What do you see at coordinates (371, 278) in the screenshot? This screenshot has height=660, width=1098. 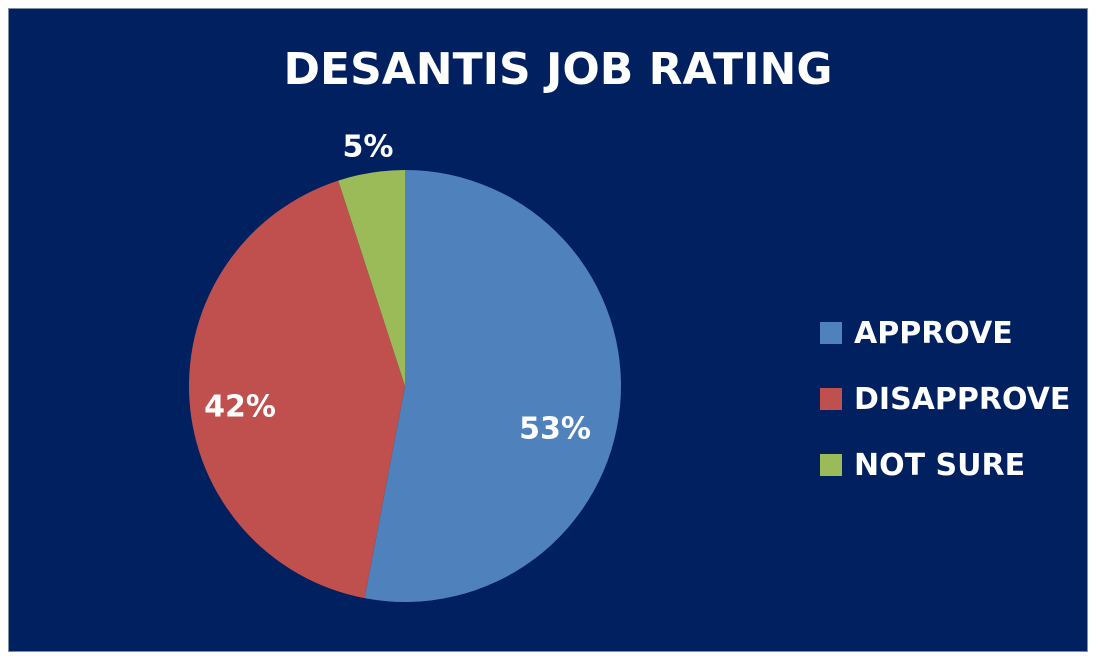 I see `pie-slice-not-sure` at bounding box center [371, 278].